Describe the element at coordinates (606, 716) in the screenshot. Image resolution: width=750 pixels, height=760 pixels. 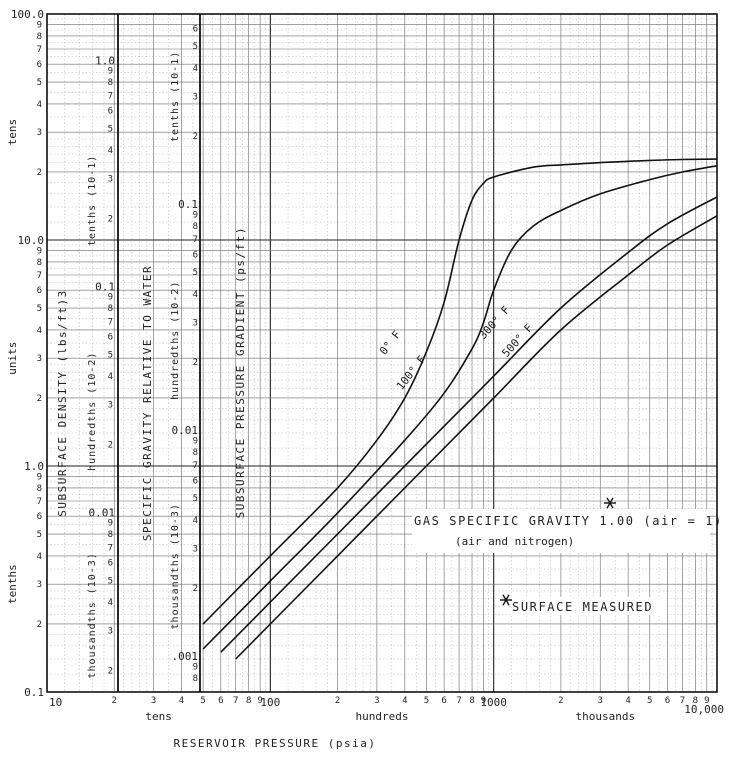
I see `x-decade-label: thousands` at that location.